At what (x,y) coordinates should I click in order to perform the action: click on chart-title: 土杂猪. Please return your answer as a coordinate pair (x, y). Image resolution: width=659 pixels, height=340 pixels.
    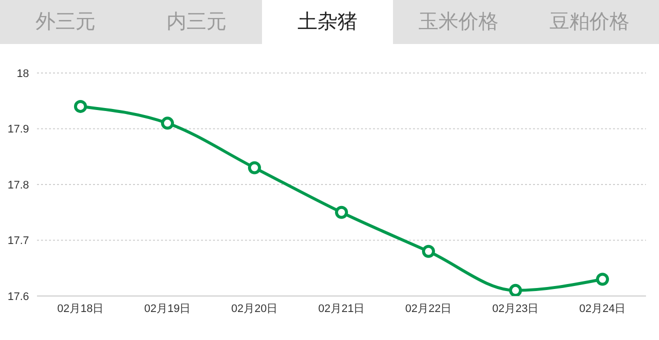
    Looking at the image, I should click on (327, 22).